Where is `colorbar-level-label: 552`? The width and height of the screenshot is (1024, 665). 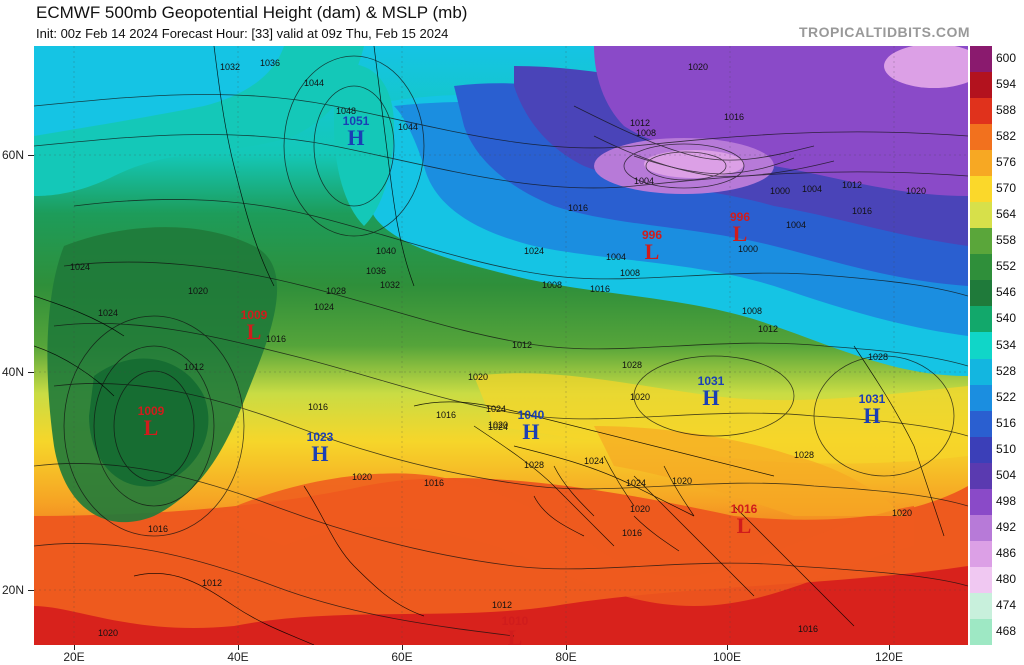 colorbar-level-label: 552 is located at coordinates (1006, 266).